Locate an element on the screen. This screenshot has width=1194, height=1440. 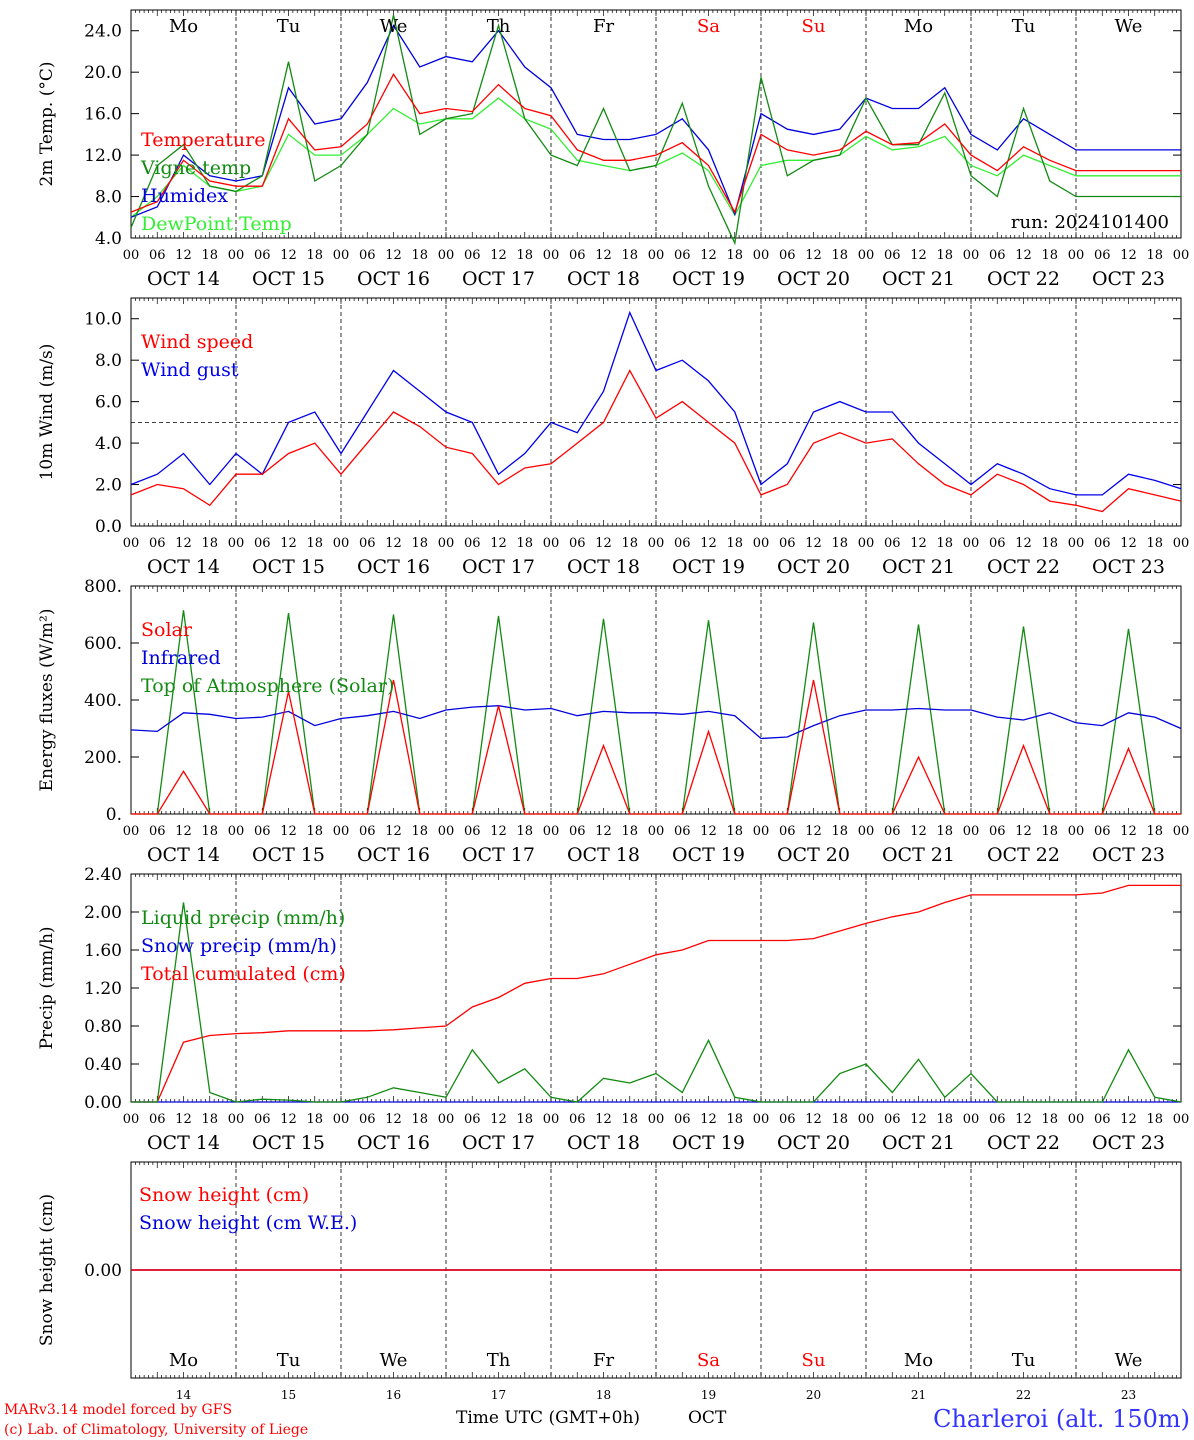
day-name-label: We is located at coordinates (1129, 1360).